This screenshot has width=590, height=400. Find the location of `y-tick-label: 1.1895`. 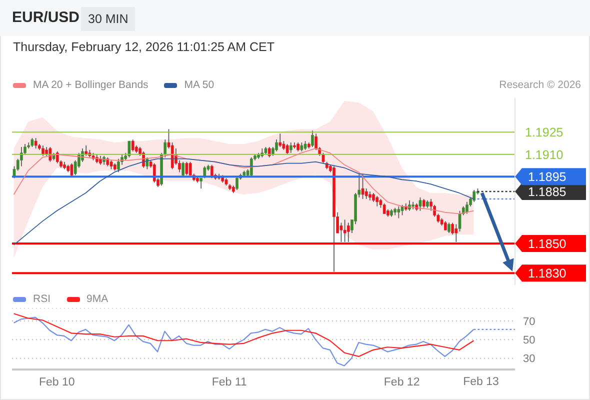

y-tick-label: 1.1895 is located at coordinates (547, 177).